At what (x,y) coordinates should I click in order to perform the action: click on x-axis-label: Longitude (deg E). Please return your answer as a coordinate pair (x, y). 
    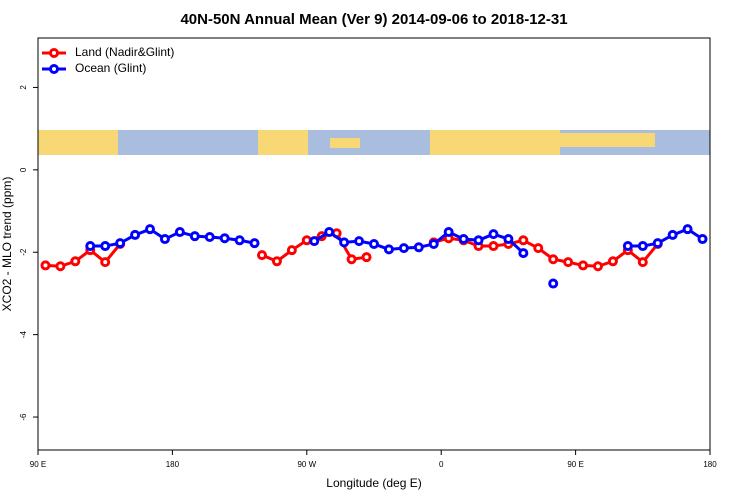
    Looking at the image, I should click on (373, 483).